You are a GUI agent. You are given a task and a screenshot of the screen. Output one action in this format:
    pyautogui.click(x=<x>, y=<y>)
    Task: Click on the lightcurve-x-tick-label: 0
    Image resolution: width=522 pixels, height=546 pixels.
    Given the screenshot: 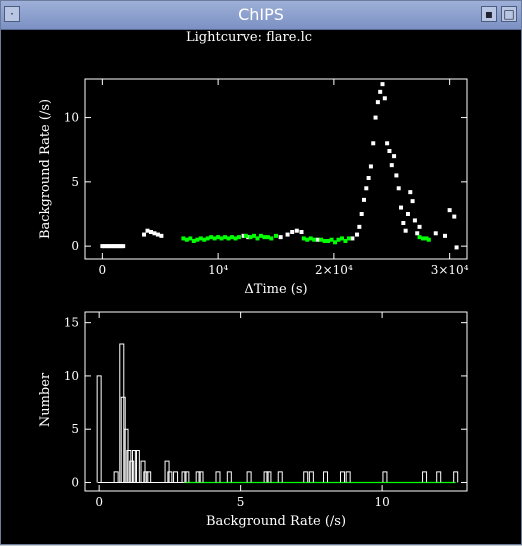 What is the action you would take?
    pyautogui.click(x=103, y=270)
    